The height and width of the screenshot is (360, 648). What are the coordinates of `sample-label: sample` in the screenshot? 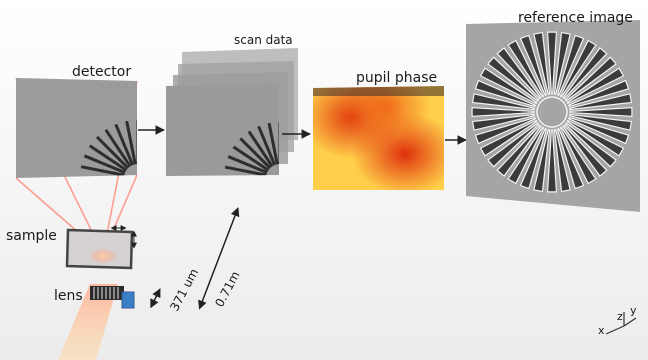 It's located at (31, 236).